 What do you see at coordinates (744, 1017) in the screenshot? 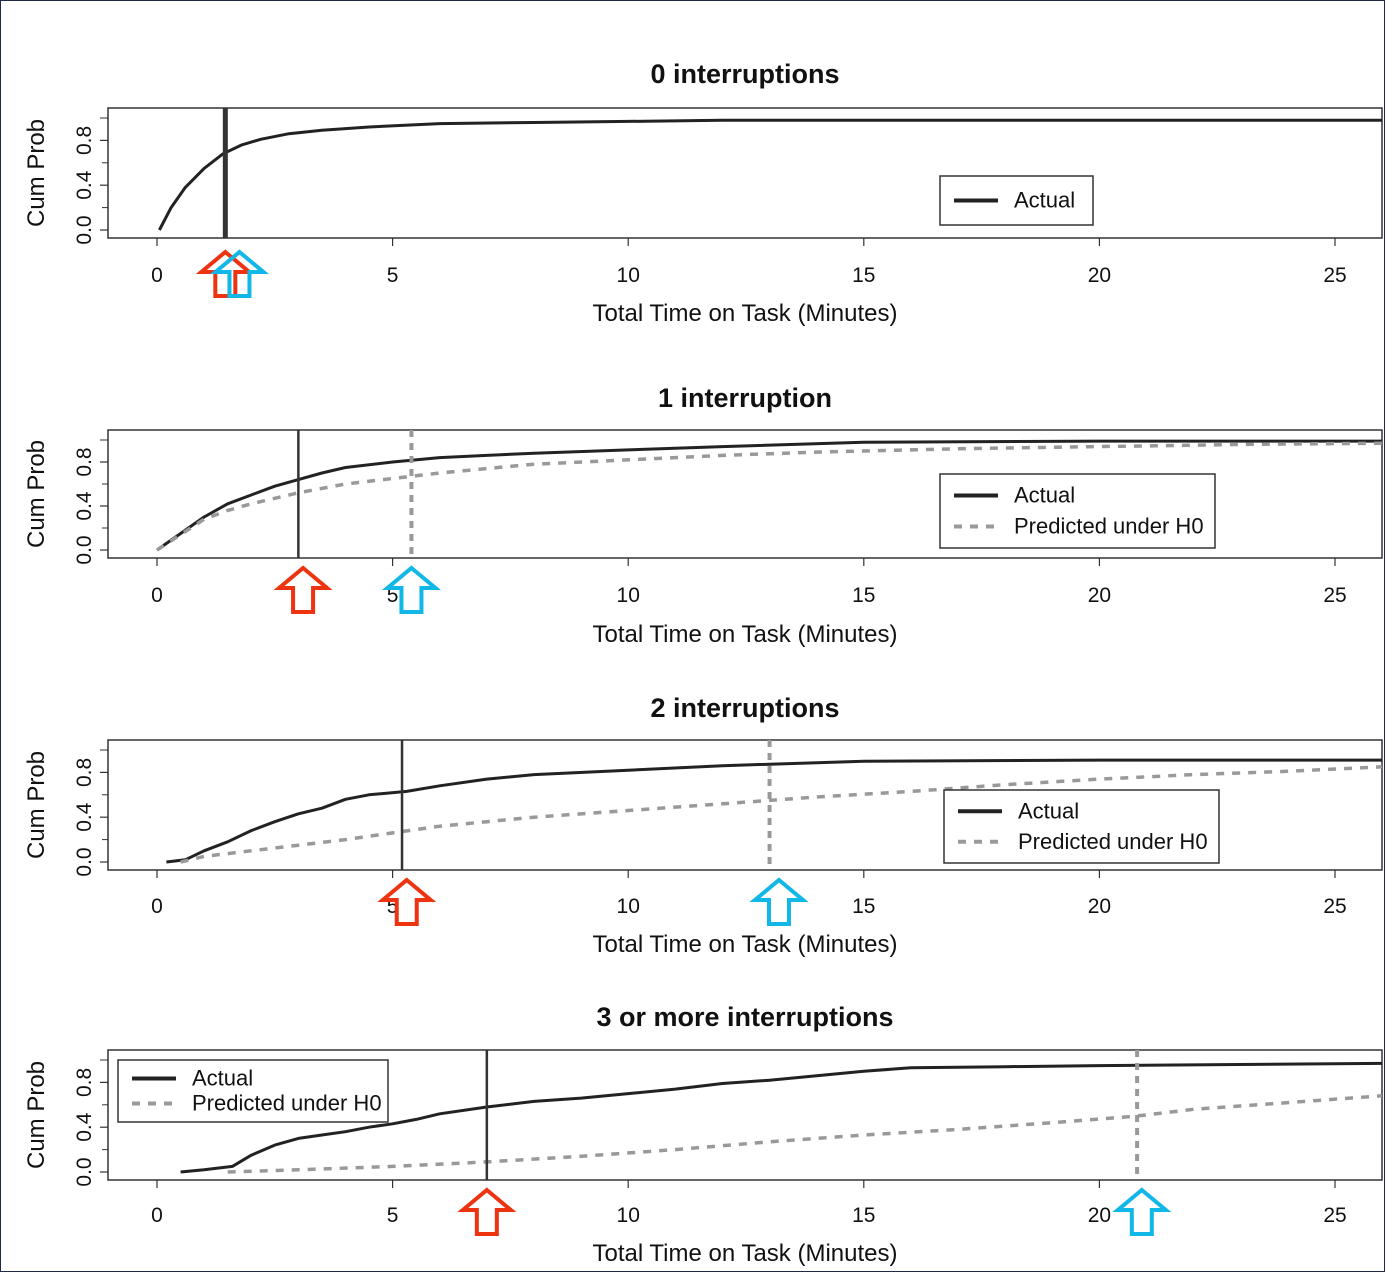
I see `chart-title: 3 or more interruptions` at bounding box center [744, 1017].